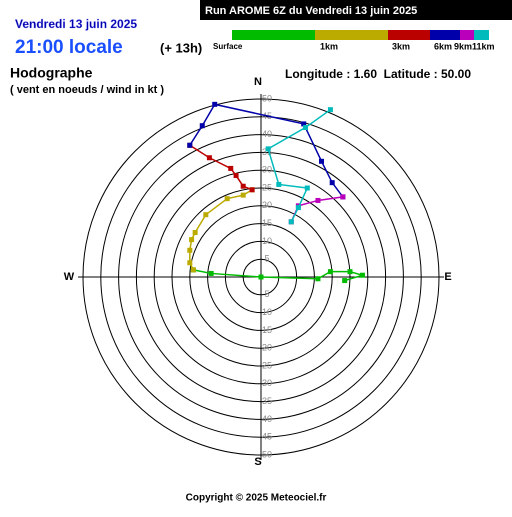  What do you see at coordinates (401, 46) in the screenshot?
I see `legend-label: 3km` at bounding box center [401, 46].